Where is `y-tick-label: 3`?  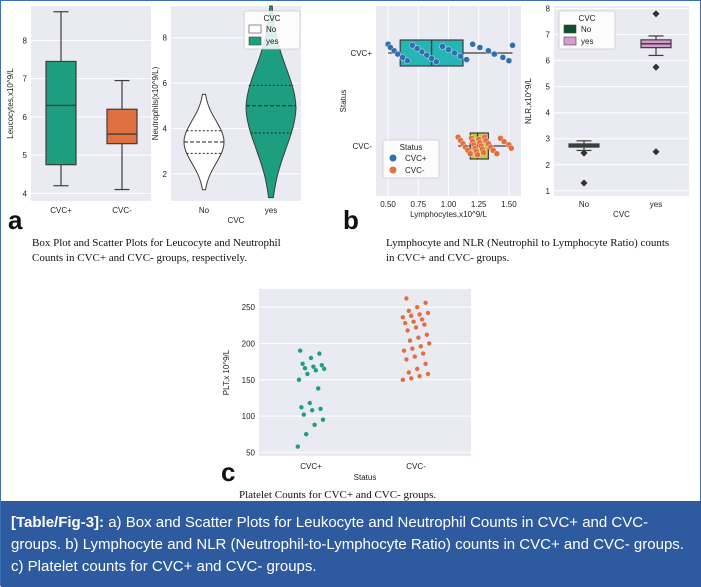 y-tick-label: 3 is located at coordinates (548, 139).